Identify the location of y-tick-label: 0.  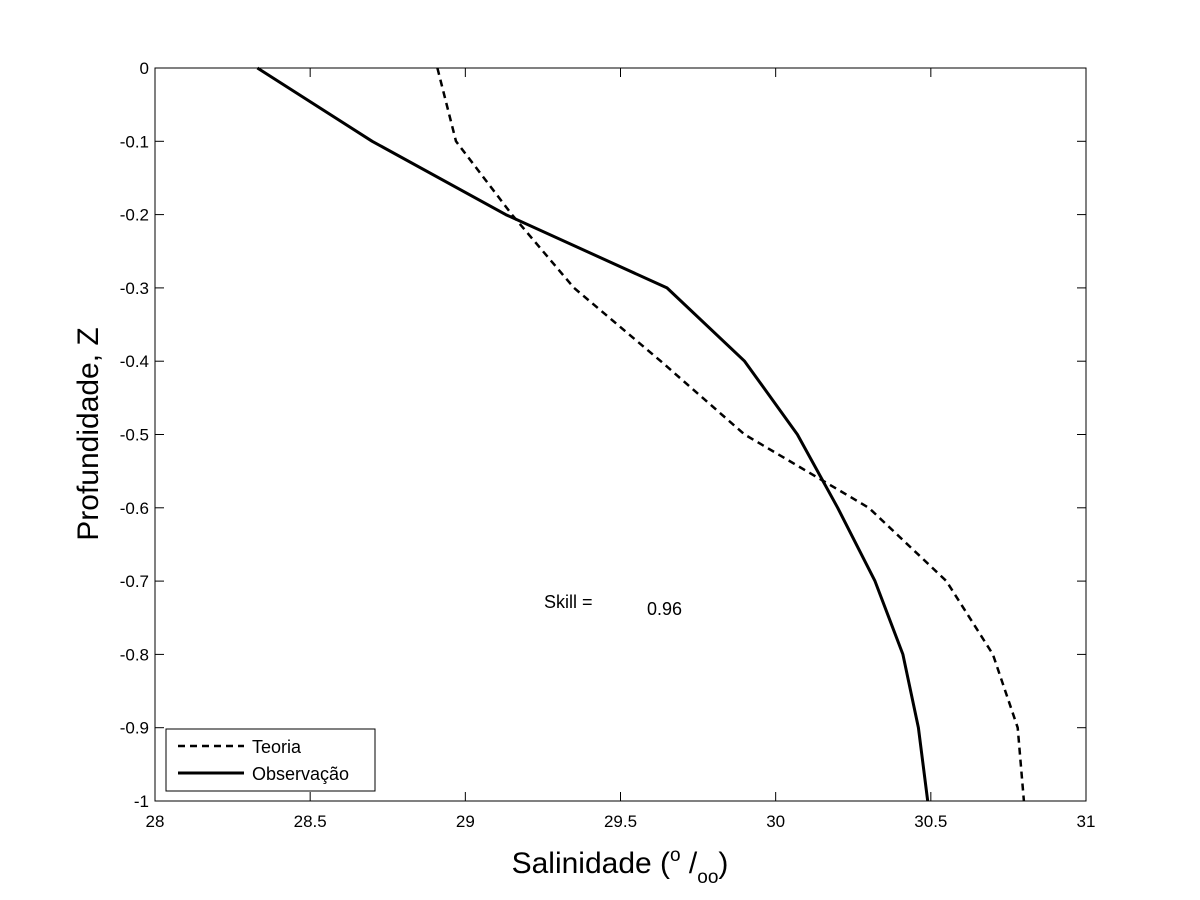
(144, 68).